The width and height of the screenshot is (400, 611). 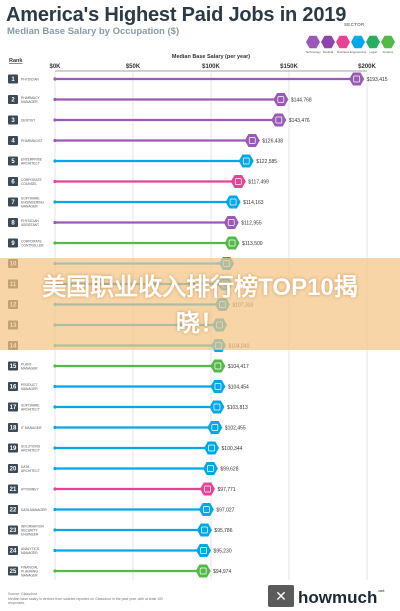 I want to click on legend-label-business: Business, so click(x=343, y=52).